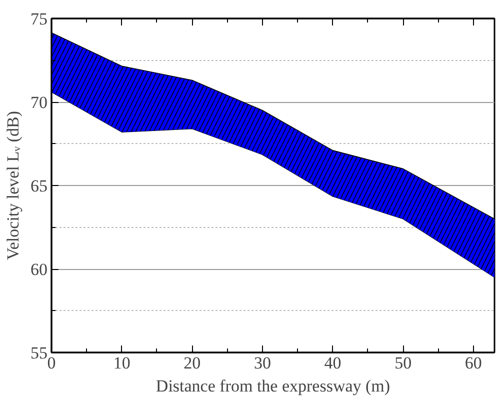  What do you see at coordinates (39, 102) in the screenshot?
I see `y-tick-label: 70` at bounding box center [39, 102].